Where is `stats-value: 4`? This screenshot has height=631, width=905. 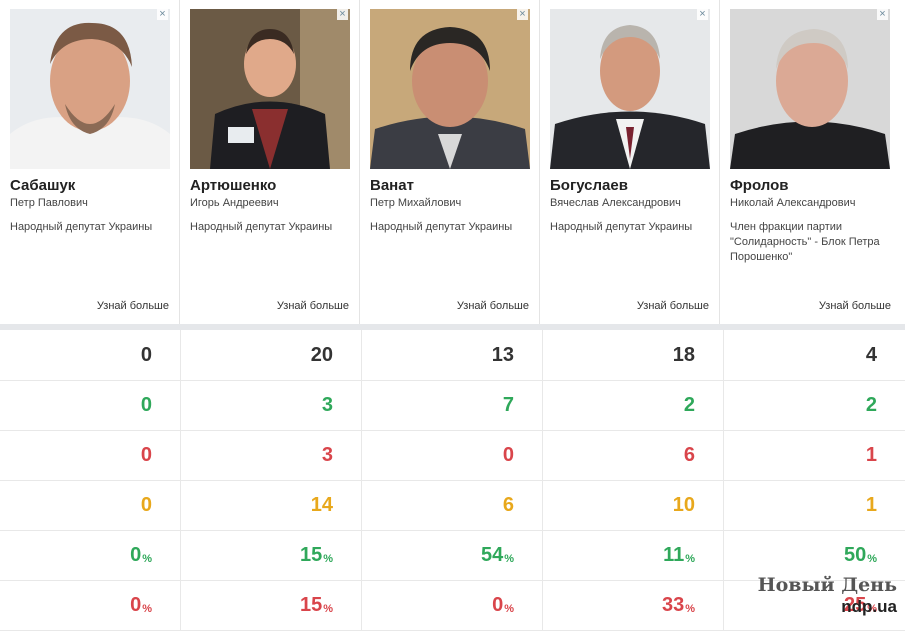 stats-value: 4 is located at coordinates (871, 354).